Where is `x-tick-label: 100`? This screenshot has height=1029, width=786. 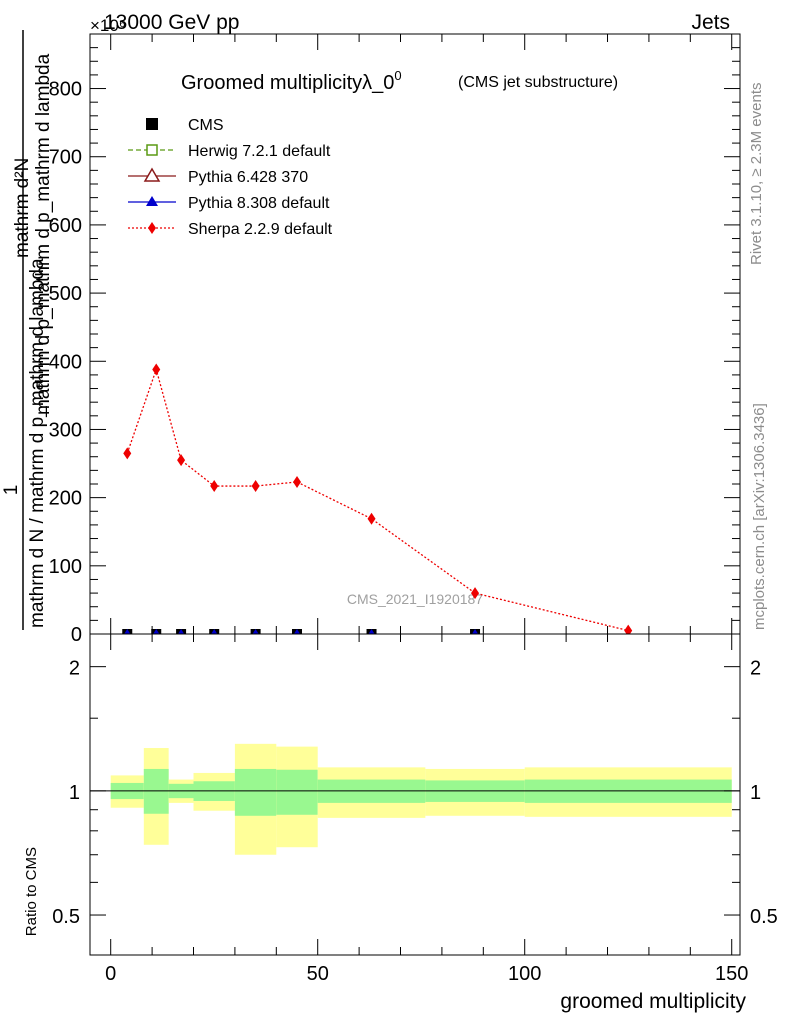
x-tick-label: 100 is located at coordinates (524, 974).